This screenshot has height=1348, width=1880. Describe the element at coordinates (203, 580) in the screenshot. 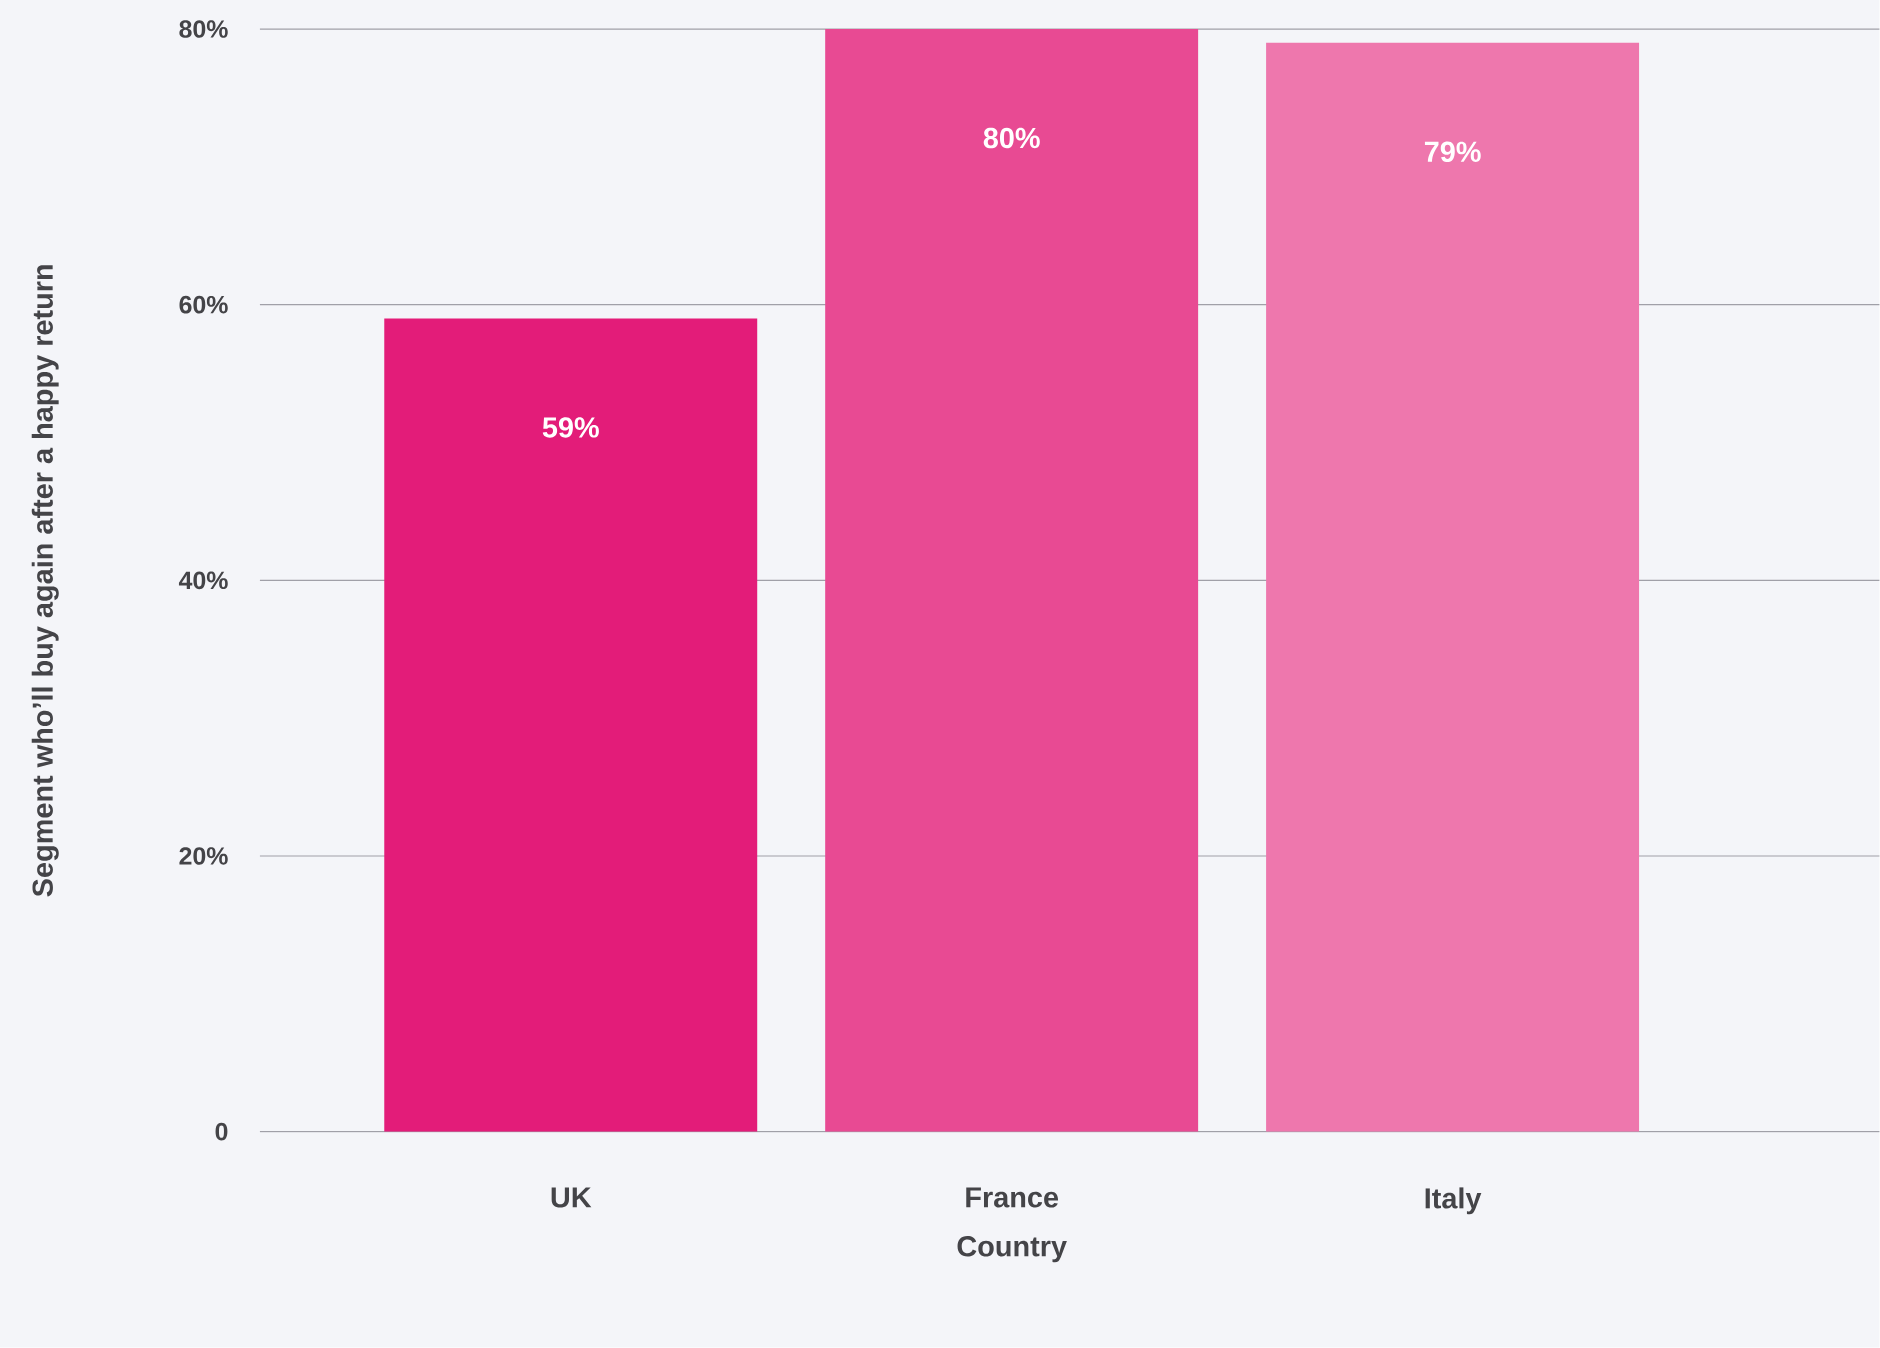

I see `y-tick-label: 40%` at that location.